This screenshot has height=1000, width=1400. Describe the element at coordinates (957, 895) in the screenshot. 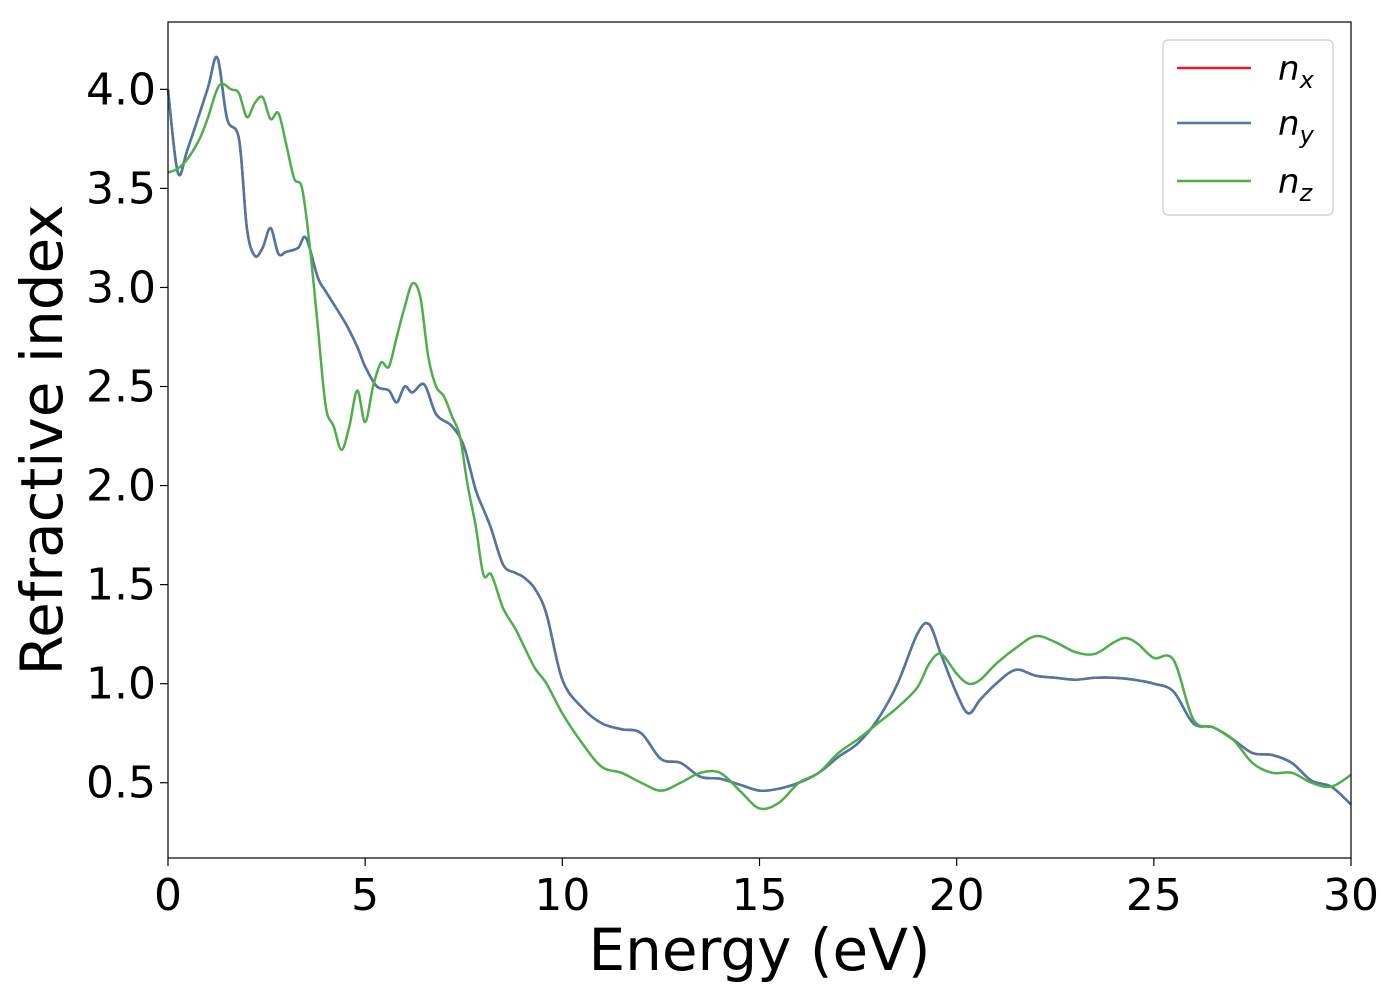

I see `x-tick-label: 20` at that location.